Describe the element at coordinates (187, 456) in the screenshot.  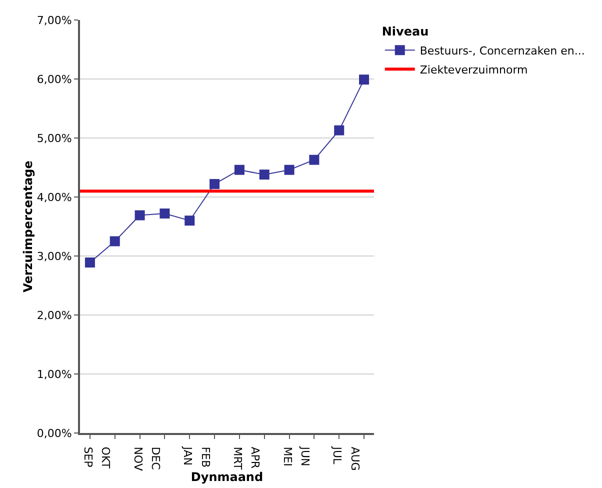
I see `x-tick-label: JAN` at that location.